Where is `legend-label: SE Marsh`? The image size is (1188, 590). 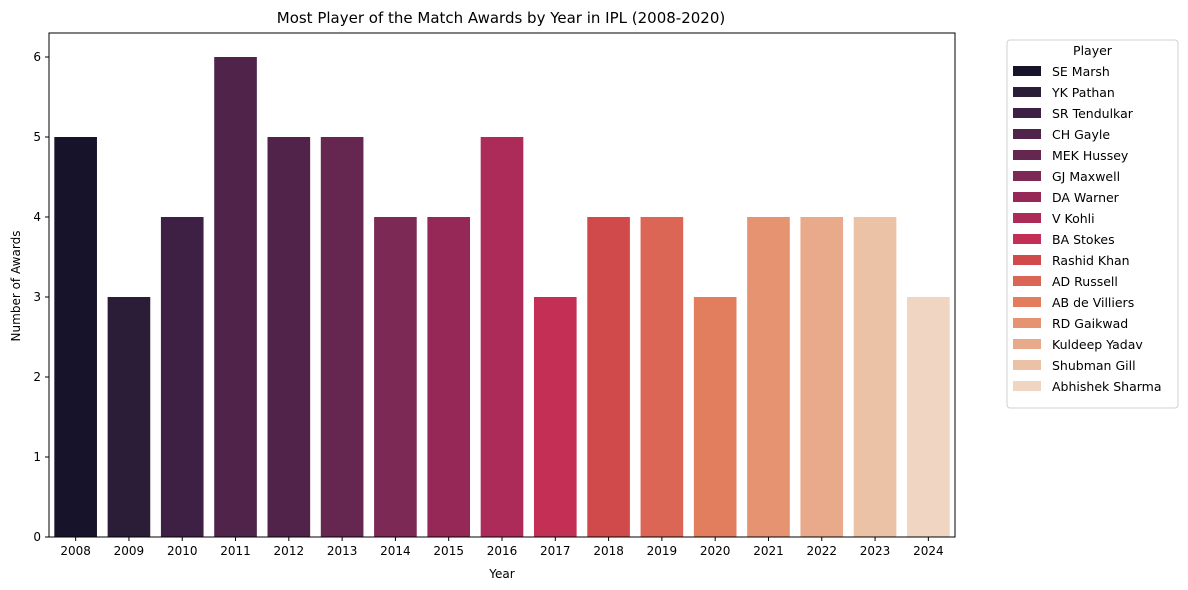 legend-label: SE Marsh is located at coordinates (1081, 71).